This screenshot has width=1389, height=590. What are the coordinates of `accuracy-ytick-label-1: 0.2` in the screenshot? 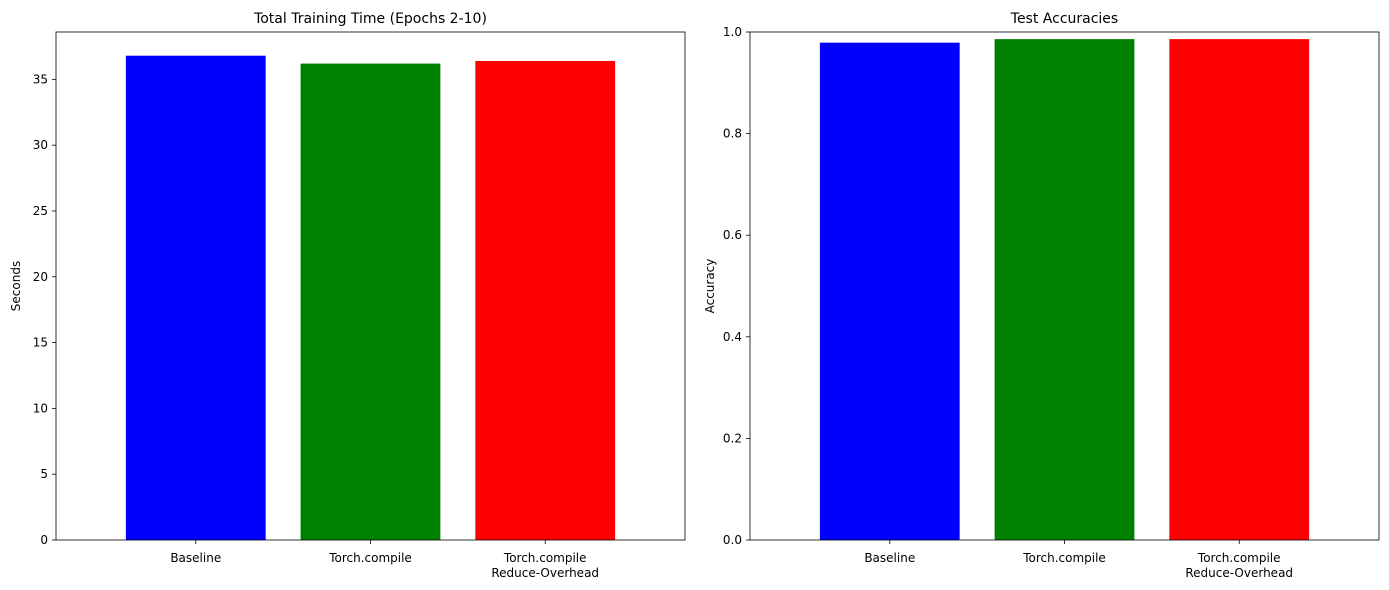 It's located at (732, 438).